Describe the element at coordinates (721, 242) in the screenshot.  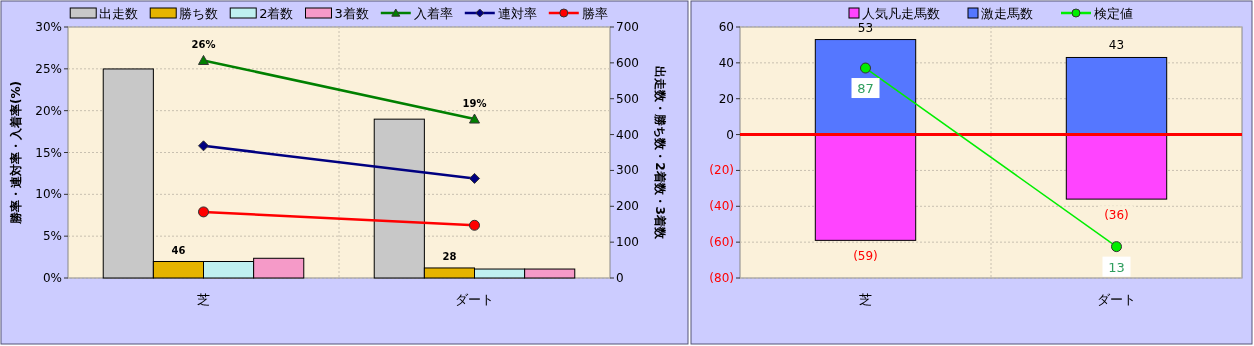
I see `y-tick-label: (60)` at that location.